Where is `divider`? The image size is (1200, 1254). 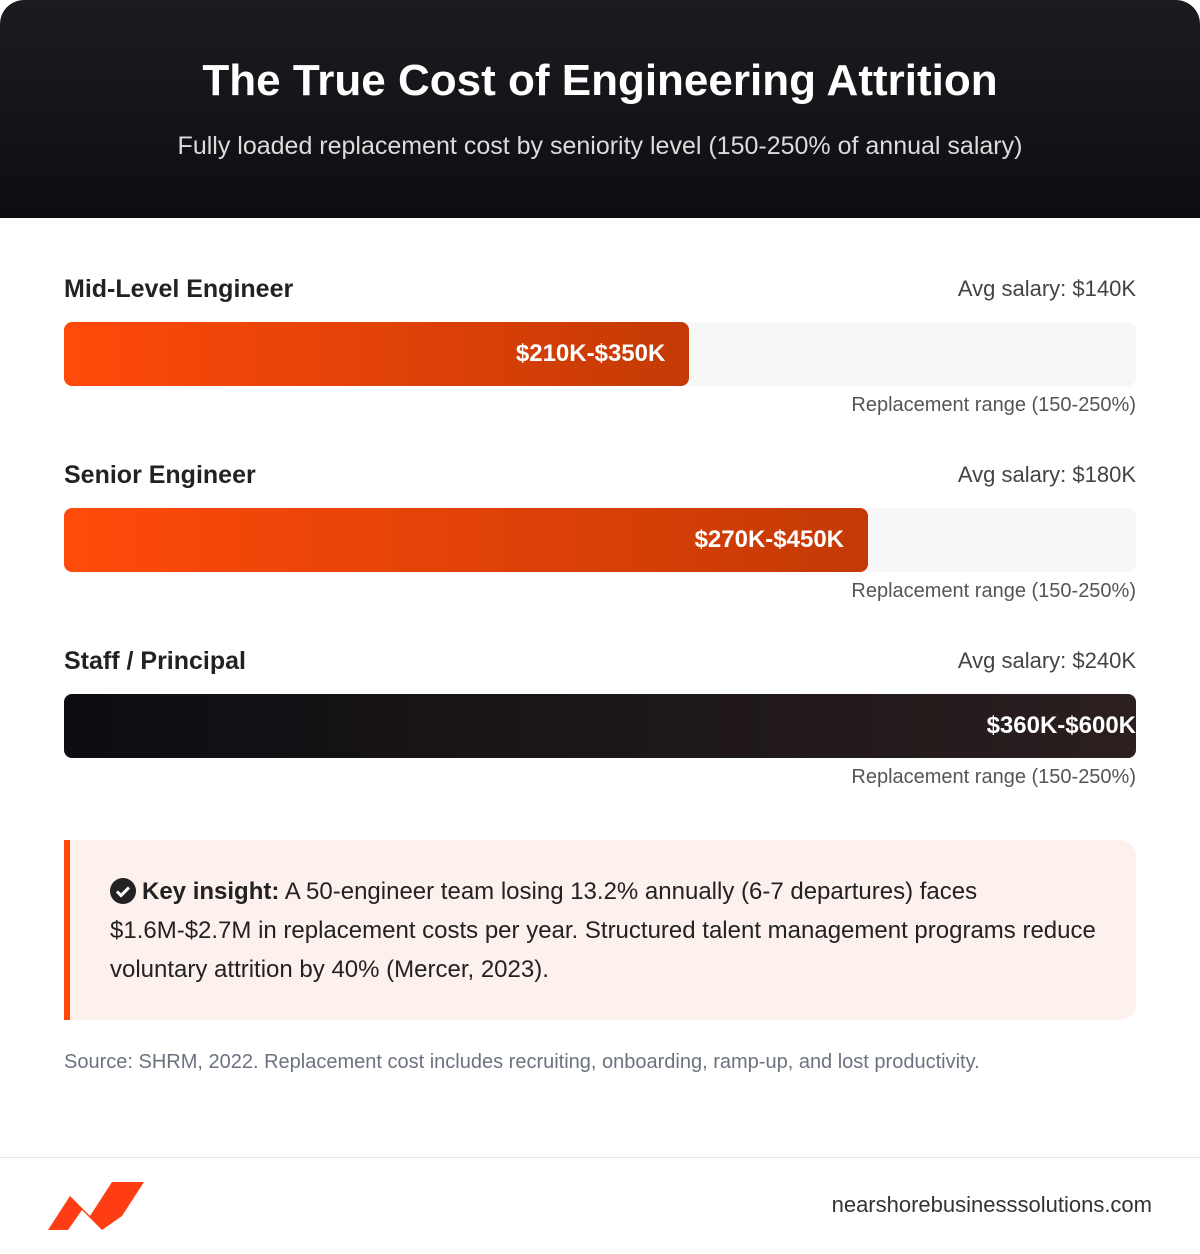
divider is located at coordinates (600, 1157).